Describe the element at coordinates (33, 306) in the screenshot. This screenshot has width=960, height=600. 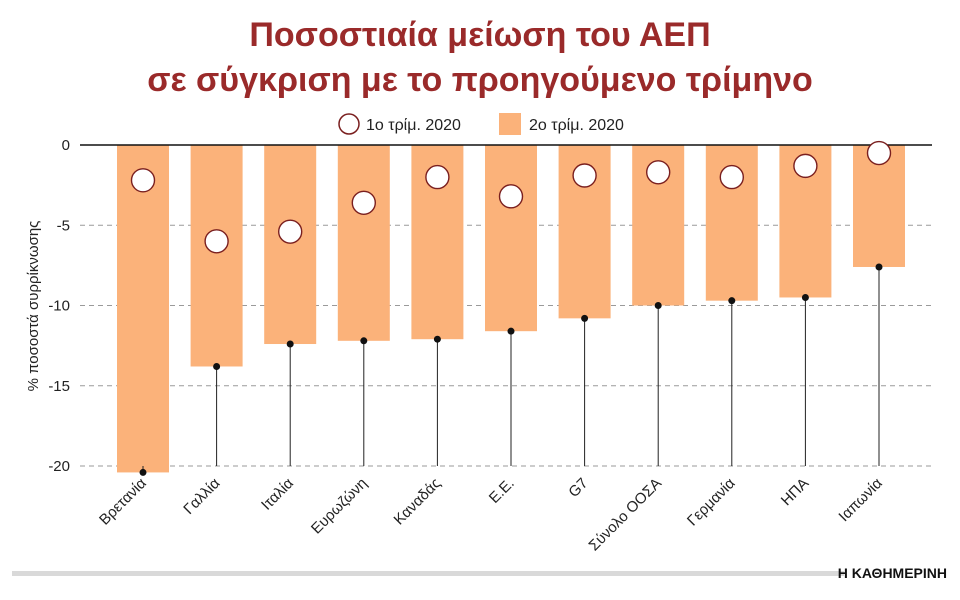
I see `y-axis-title: % ποσοστά συρρίκνωσης` at that location.